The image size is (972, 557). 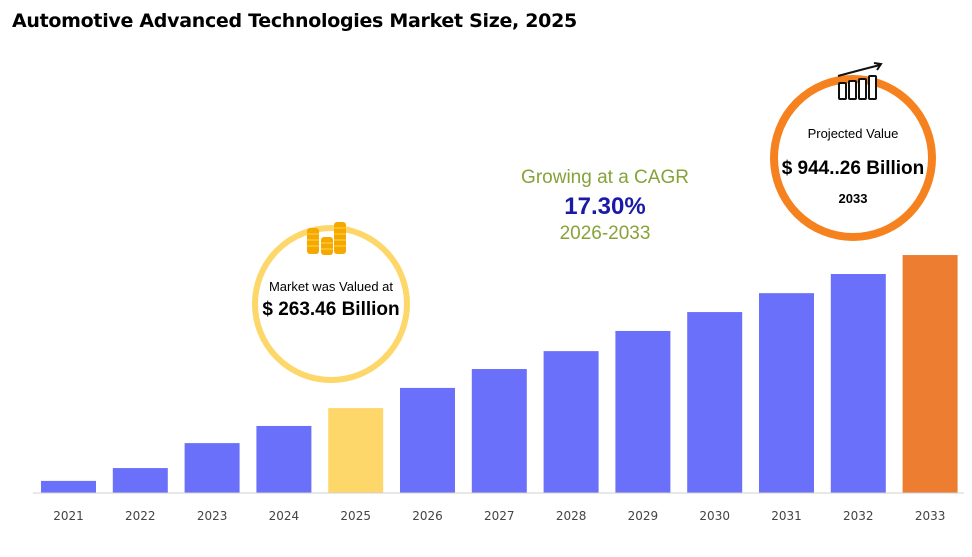 I want to click on x-tick-label: 2030, so click(x=714, y=516).